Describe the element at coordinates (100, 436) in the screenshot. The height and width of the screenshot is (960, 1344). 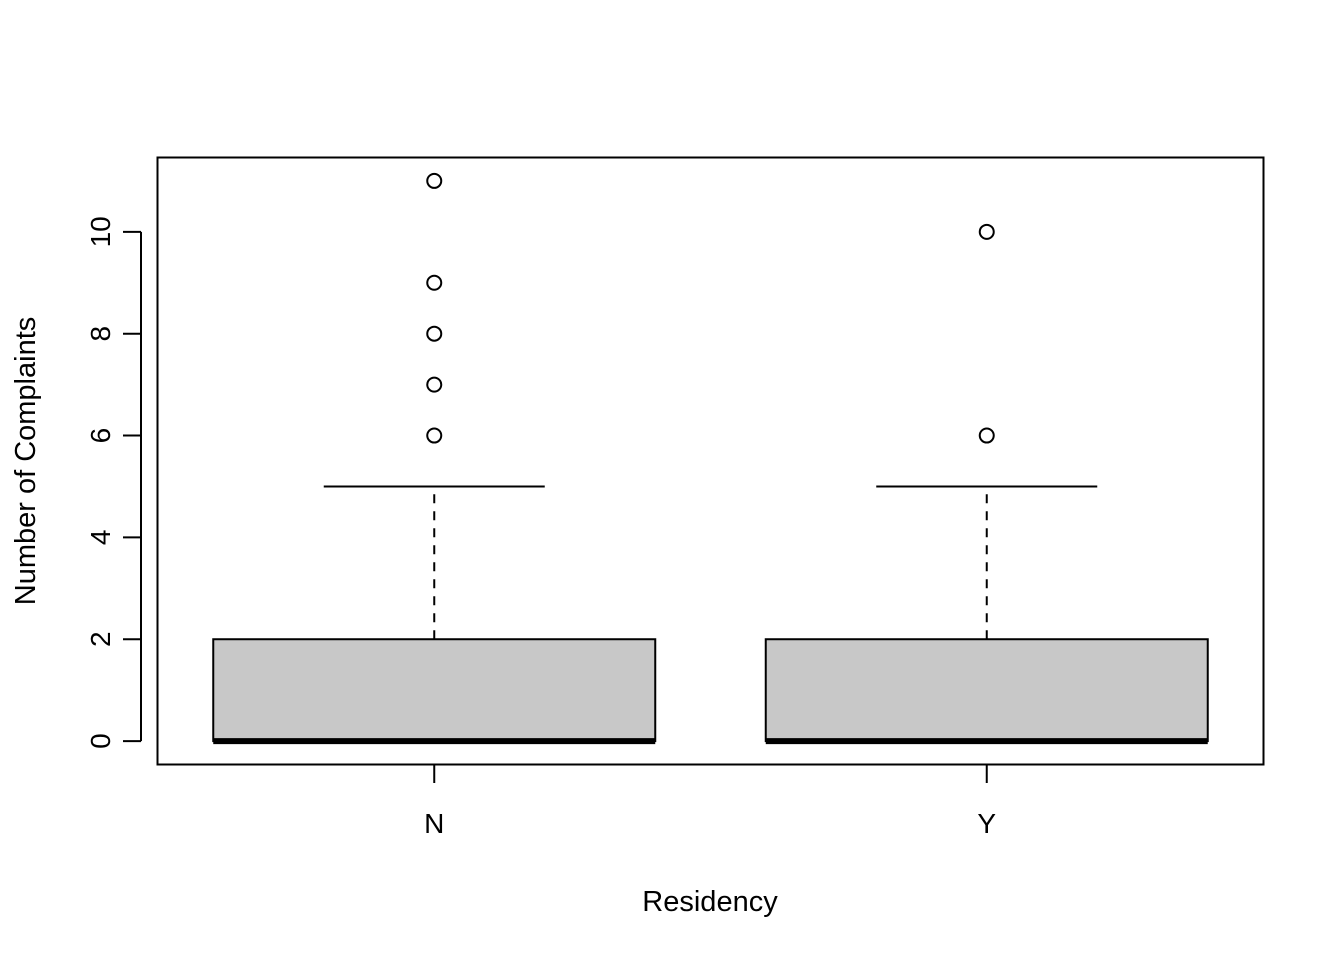
I see `y-tick-label: 6` at that location.